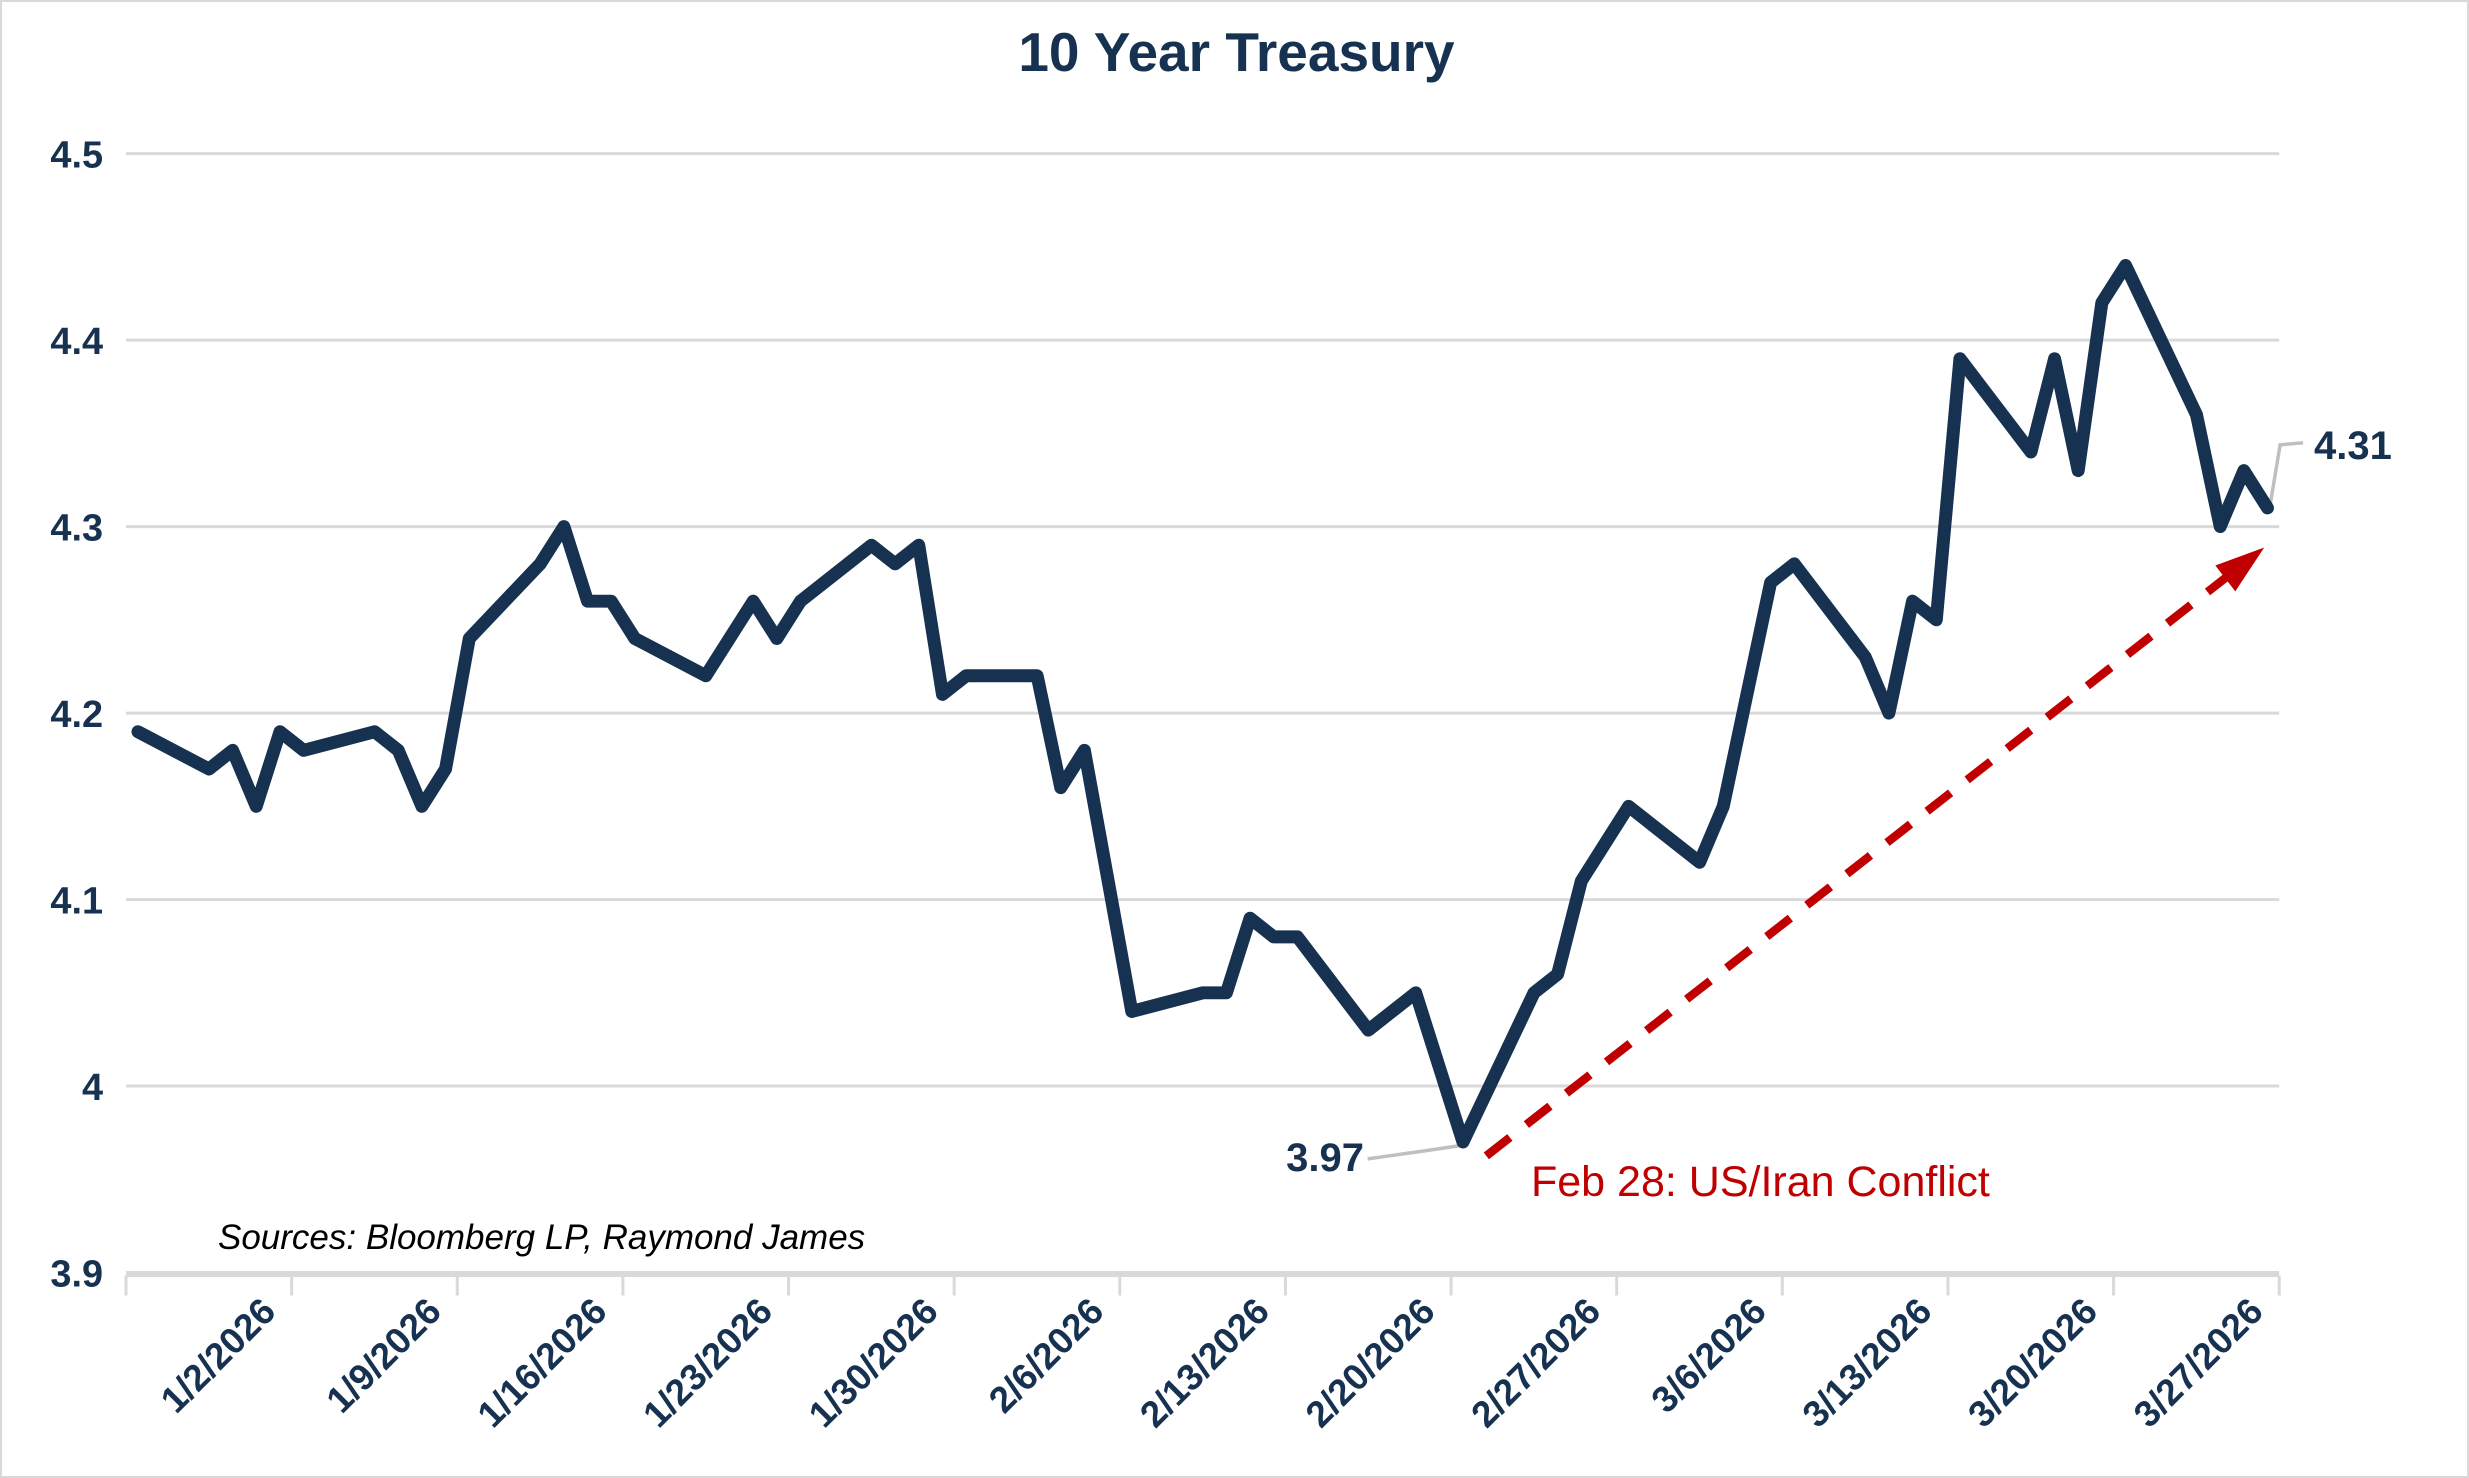  What do you see at coordinates (1535, 1362) in the screenshot?
I see `x-axis-label: 2/27/2026` at bounding box center [1535, 1362].